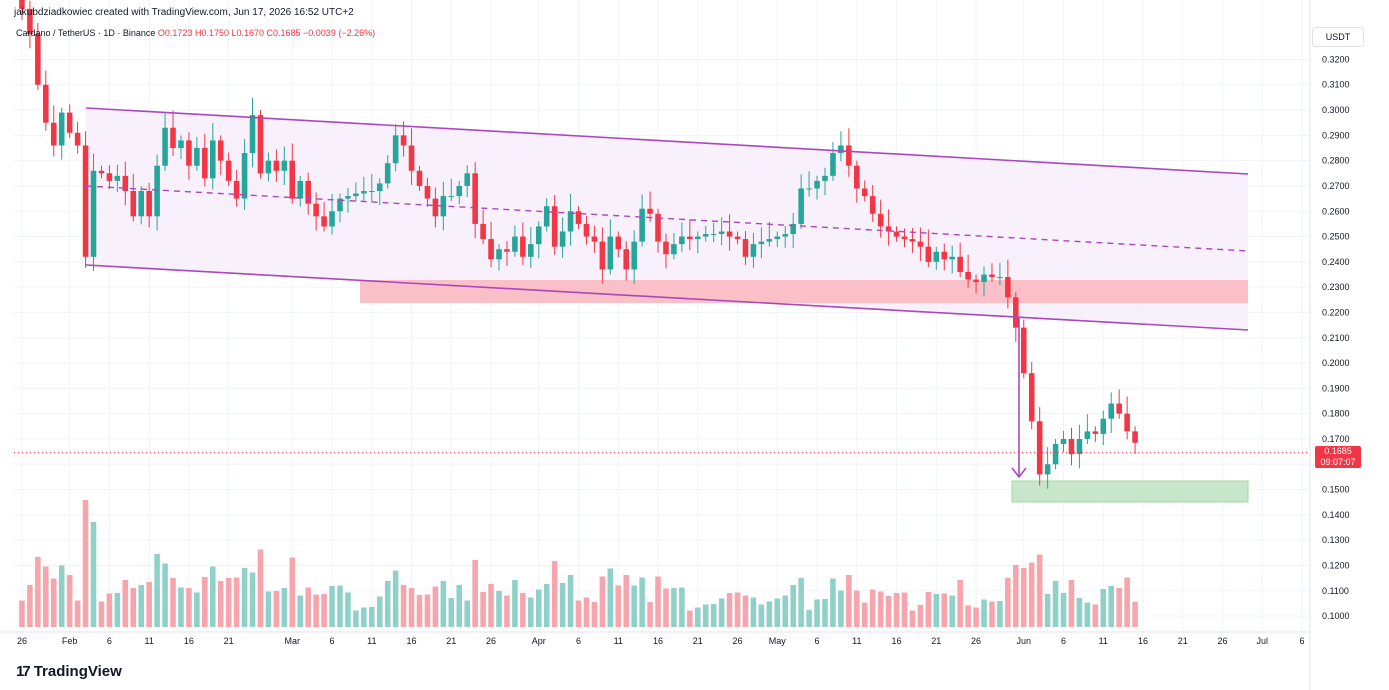  Describe the element at coordinates (1336, 85) in the screenshot. I see `price-tick-label: 0.3100` at that location.